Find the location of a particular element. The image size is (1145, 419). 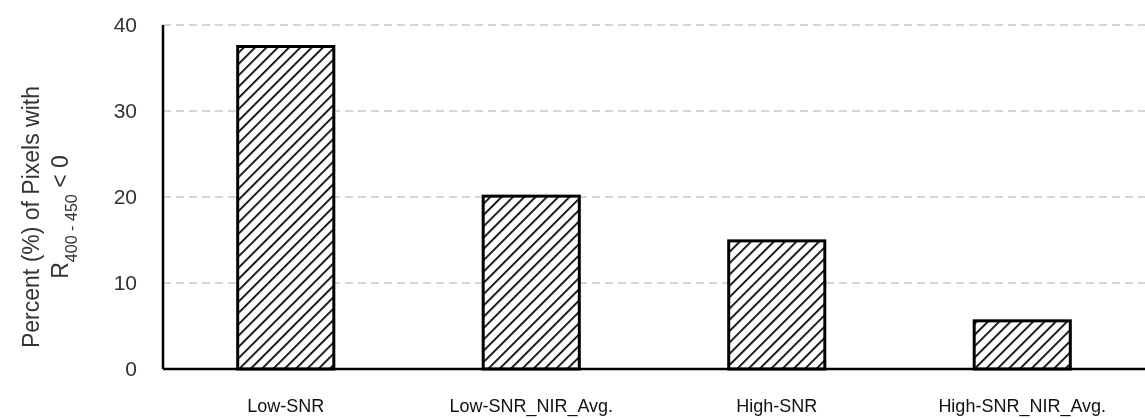

y-tick-label: 30 is located at coordinates (125, 111).